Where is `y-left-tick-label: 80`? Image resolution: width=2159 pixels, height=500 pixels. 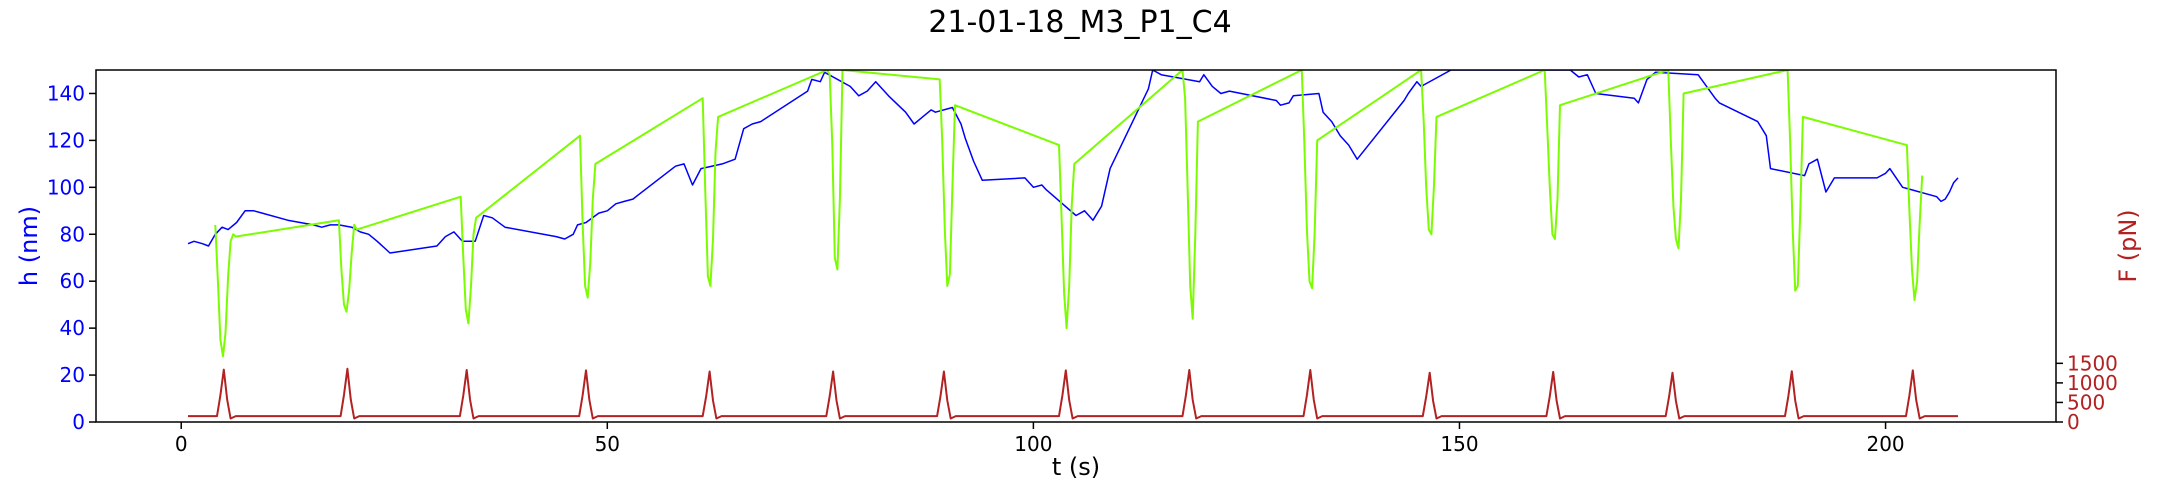
y-left-tick-label: 80 is located at coordinates (72, 234).